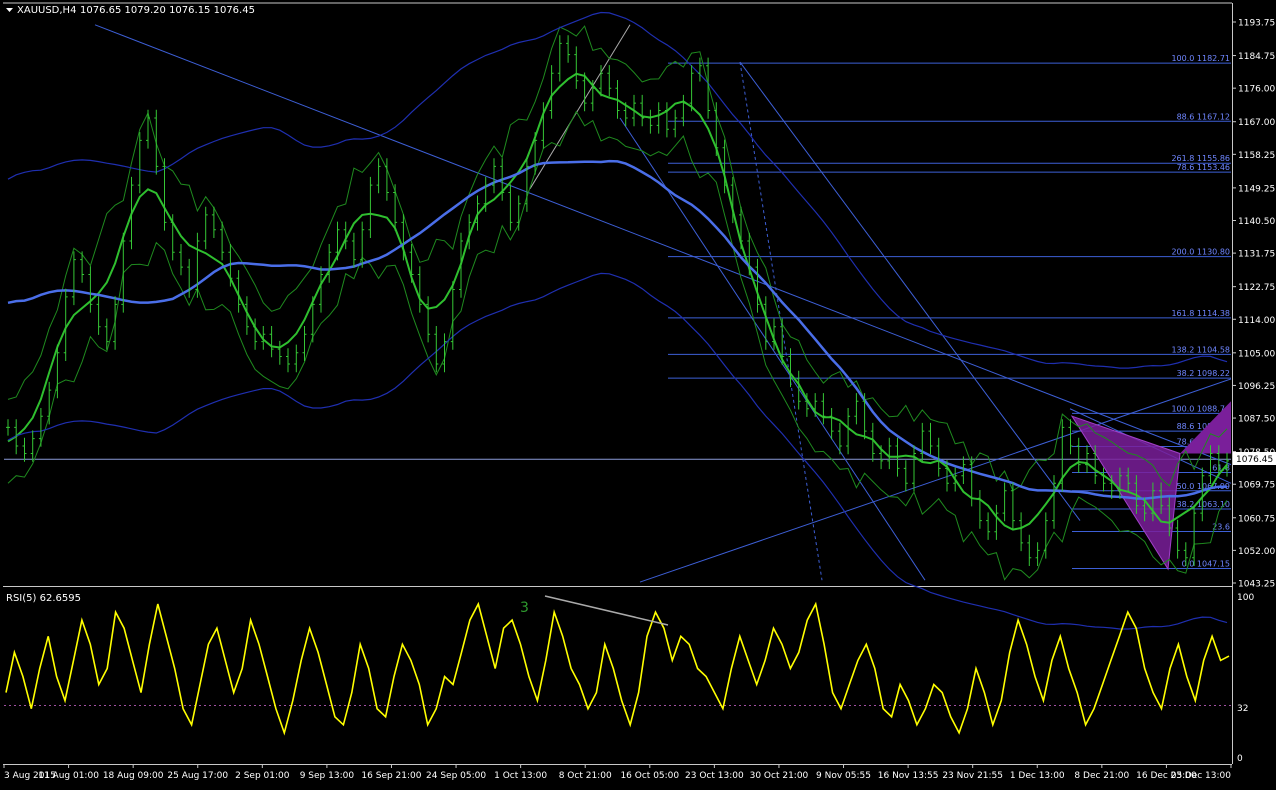  What do you see at coordinates (908, 776) in the screenshot?
I see `time-tick-label: 16 Nov 13:55` at bounding box center [908, 776].